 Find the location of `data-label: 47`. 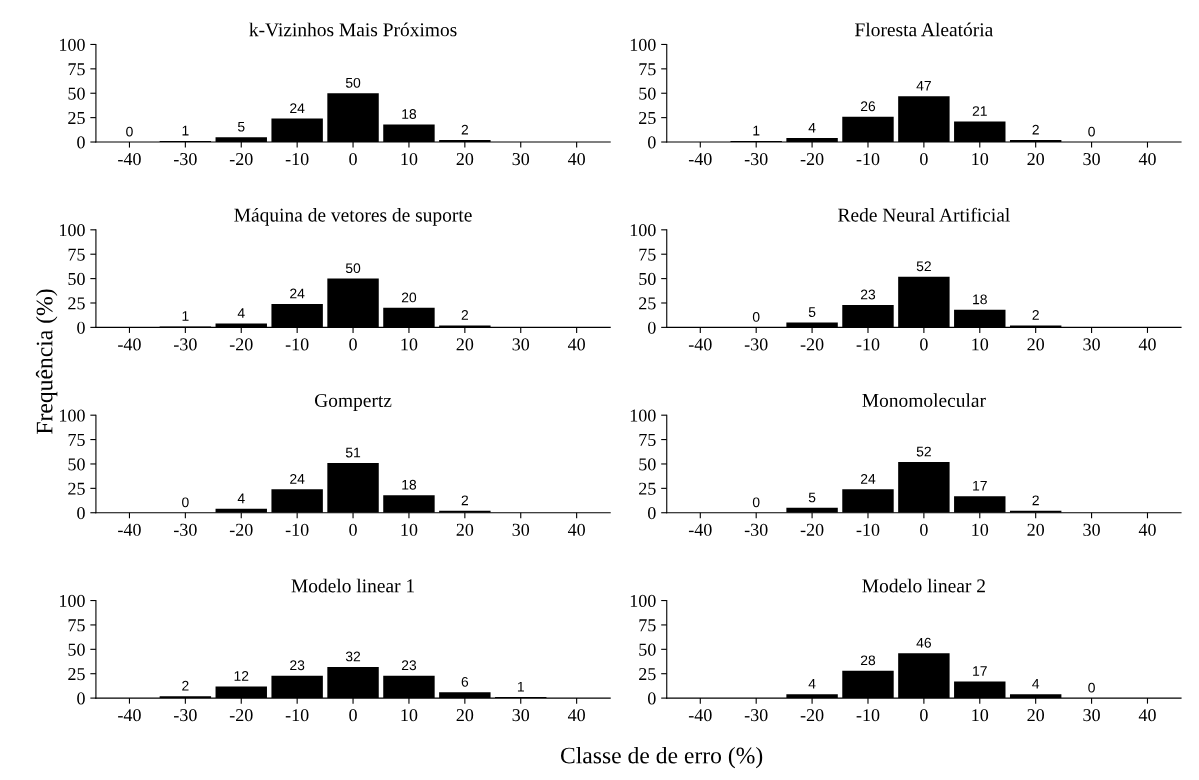

data-label: 47 is located at coordinates (923, 85).